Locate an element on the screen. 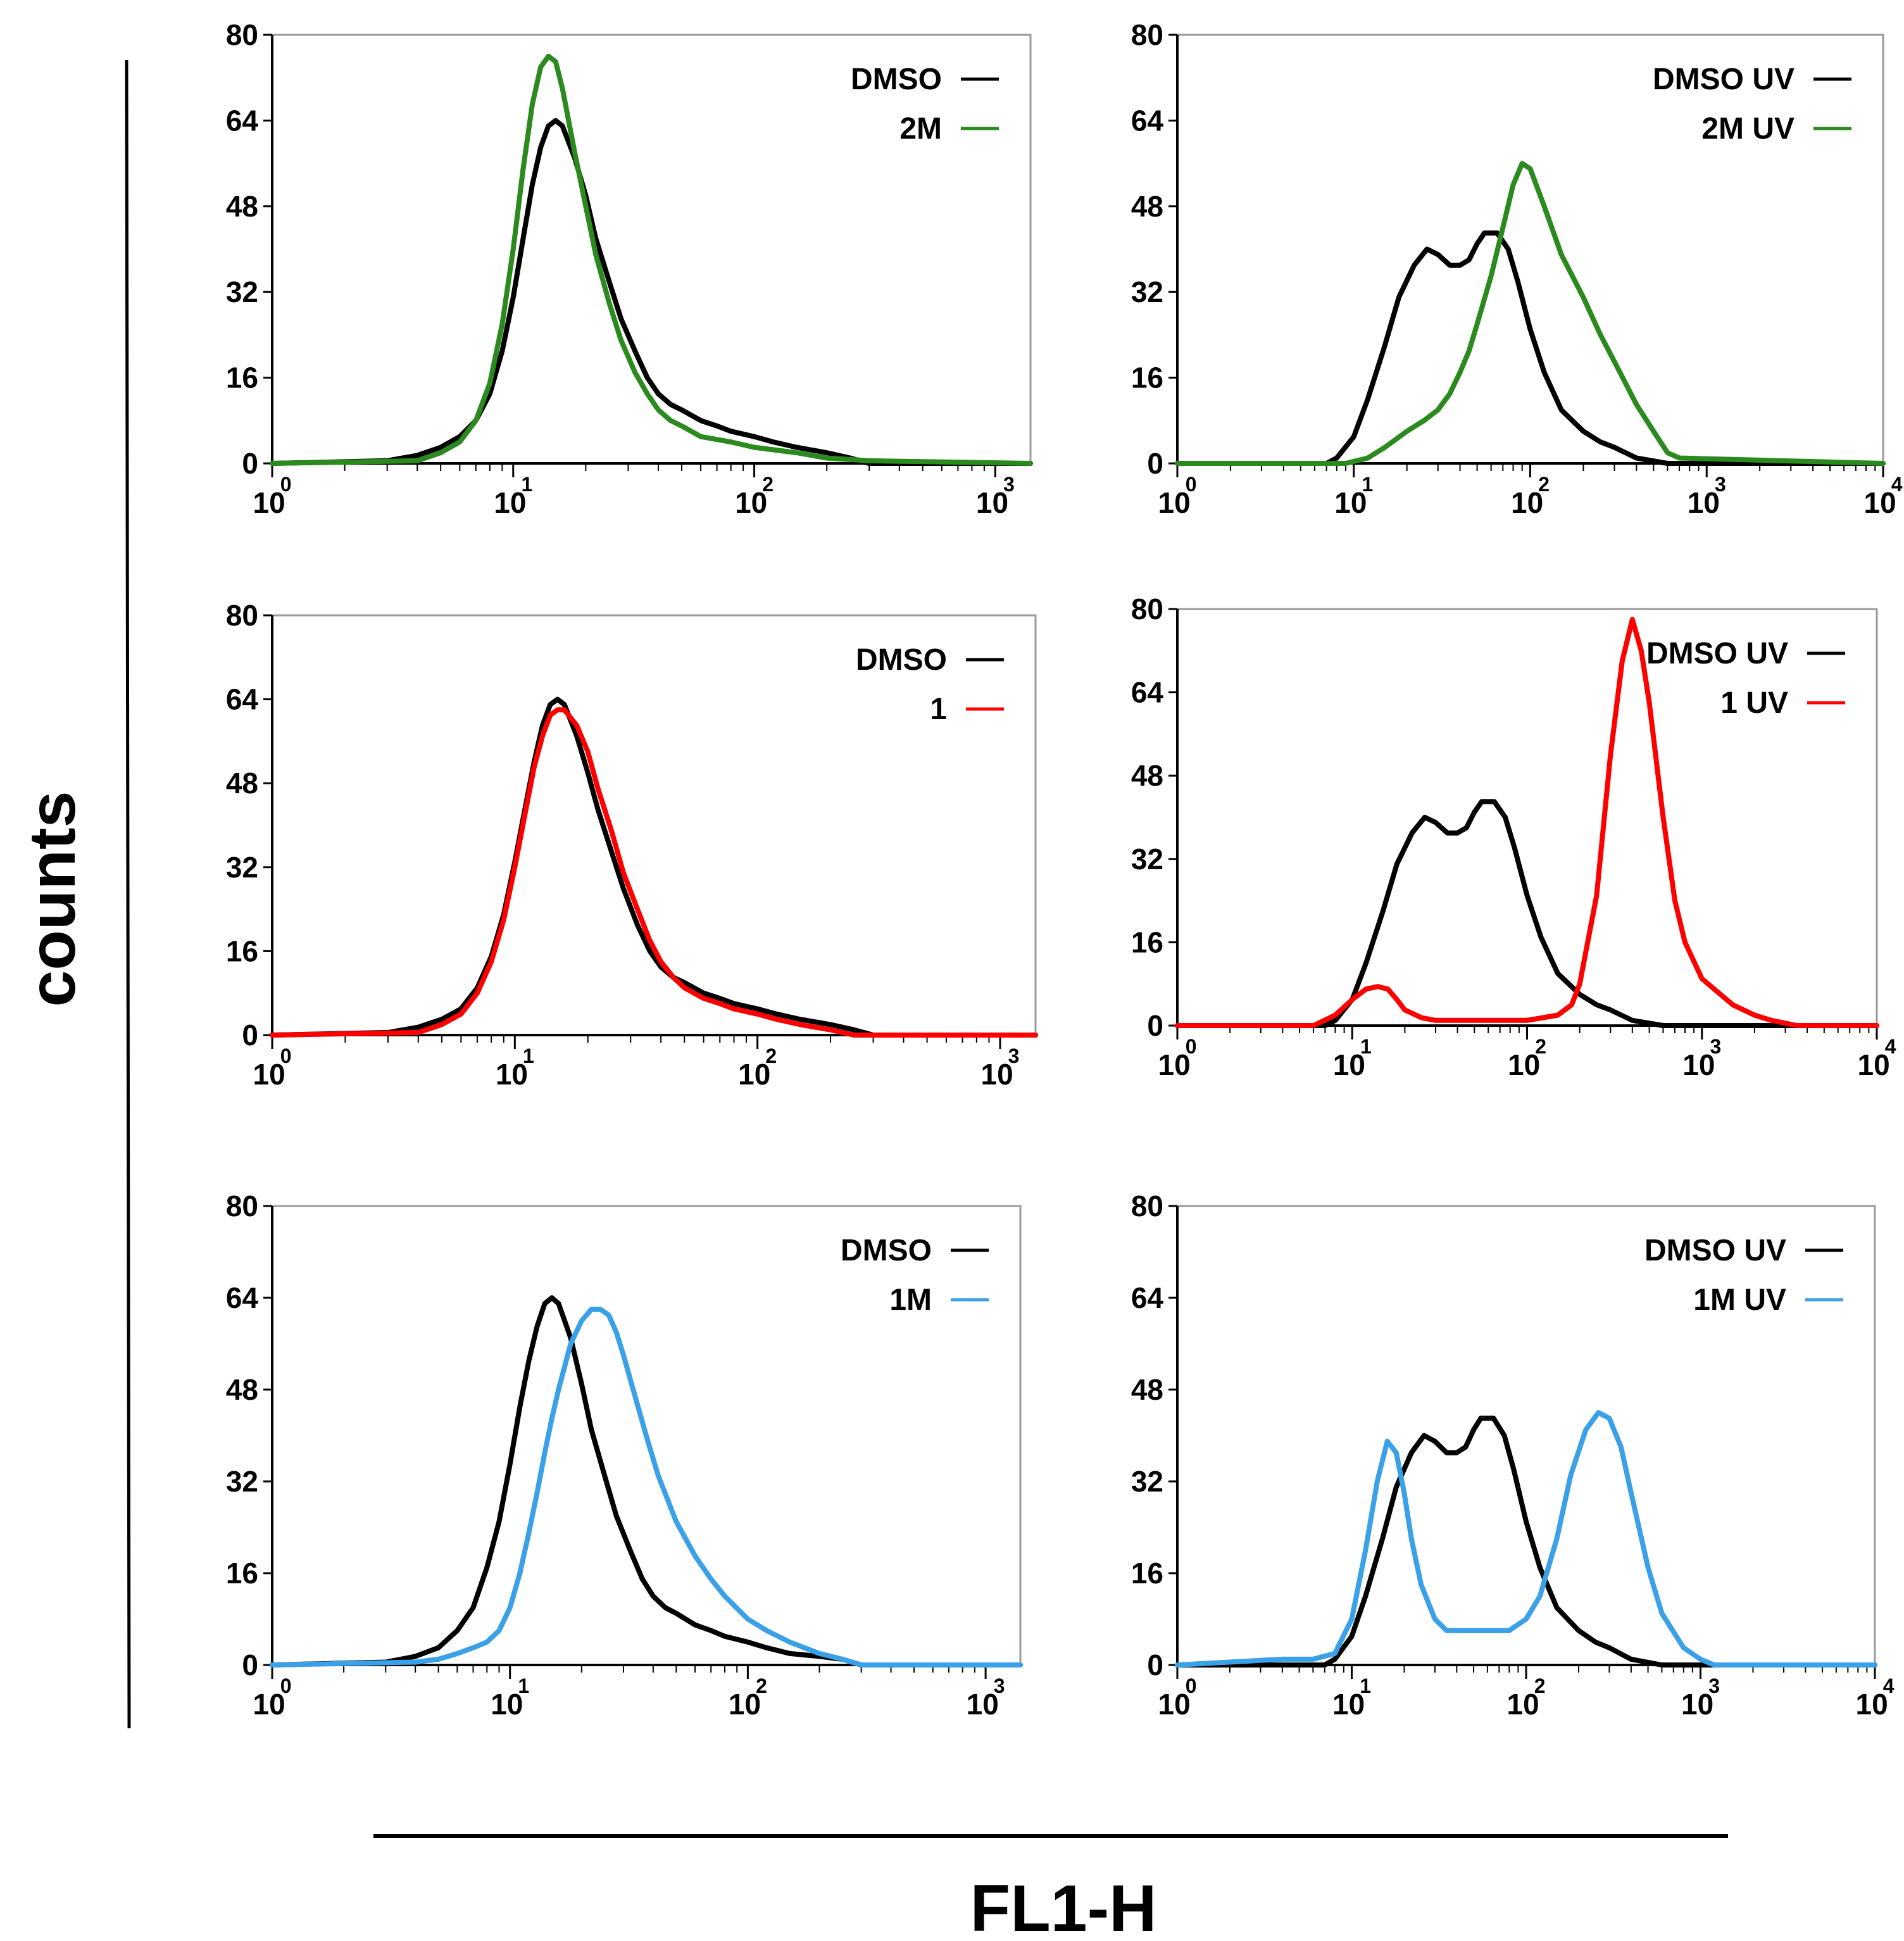 Image resolution: width=1904 pixels, height=1941 pixels. legend-label: 1M UV is located at coordinates (1739, 1300).